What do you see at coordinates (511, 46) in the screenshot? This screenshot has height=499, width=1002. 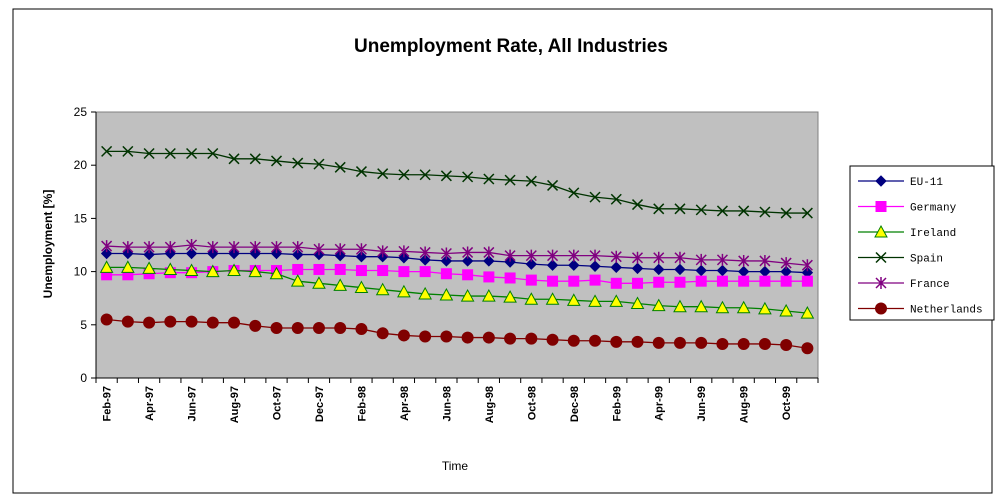 I see `chart-title: Unemployment Rate, All Industries` at bounding box center [511, 46].